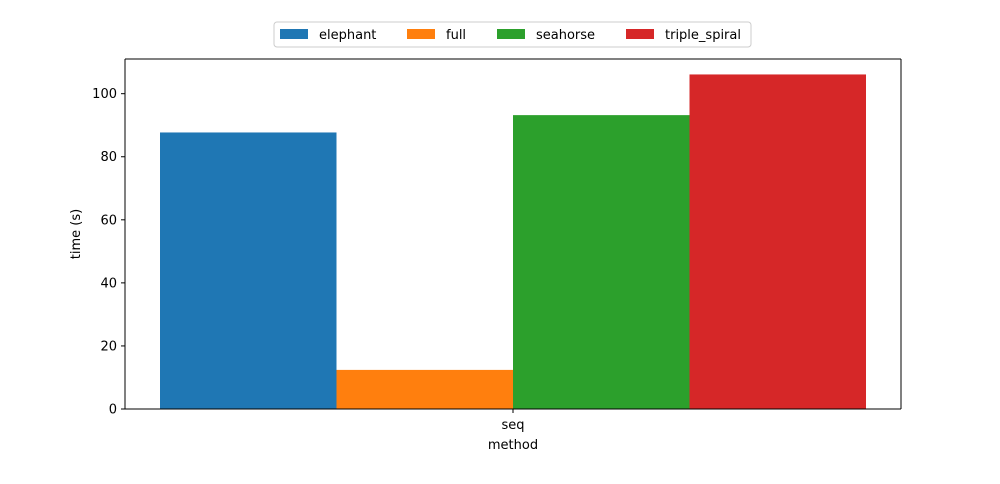  I want to click on legend-label: elephant, so click(347, 35).